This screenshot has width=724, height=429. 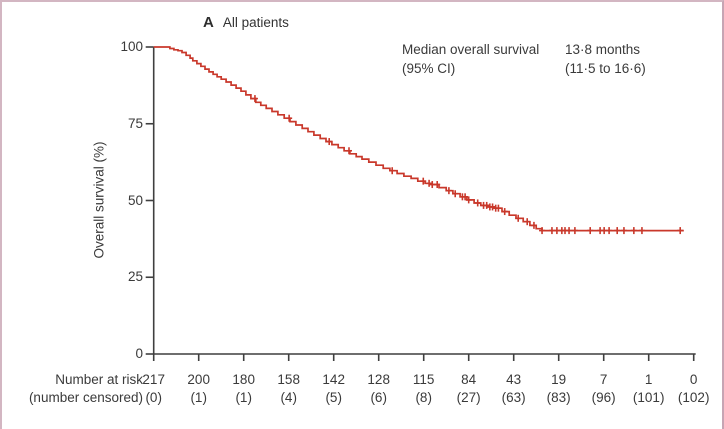 What do you see at coordinates (429, 68) in the screenshot?
I see `annotation-label-line2: (95% CI)` at bounding box center [429, 68].